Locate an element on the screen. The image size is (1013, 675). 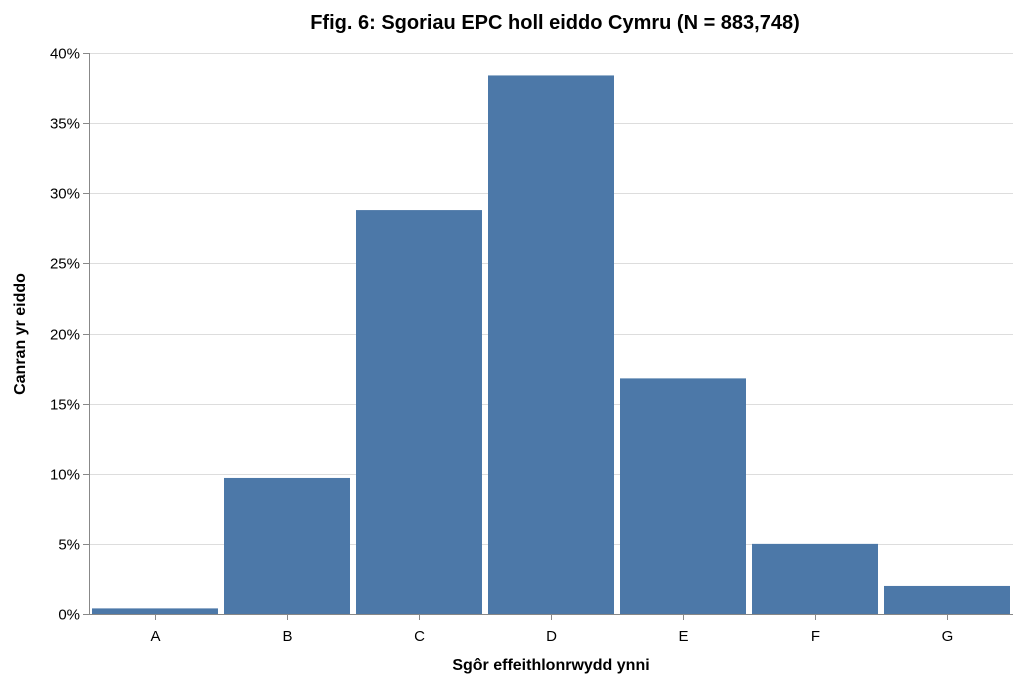
y-axis: 0% 5% 10% 15% 20% 25% 30% 35% 40% is located at coordinates (70, 335).